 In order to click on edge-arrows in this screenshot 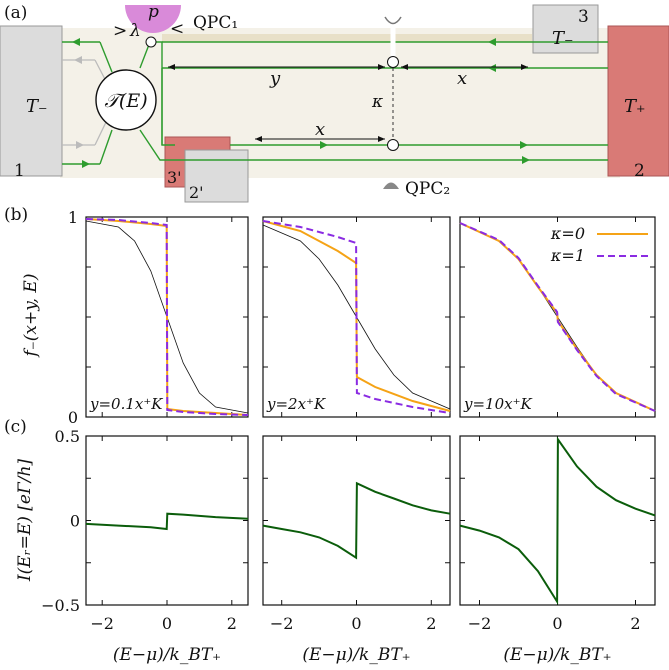, I will do `click(301, 103)`.